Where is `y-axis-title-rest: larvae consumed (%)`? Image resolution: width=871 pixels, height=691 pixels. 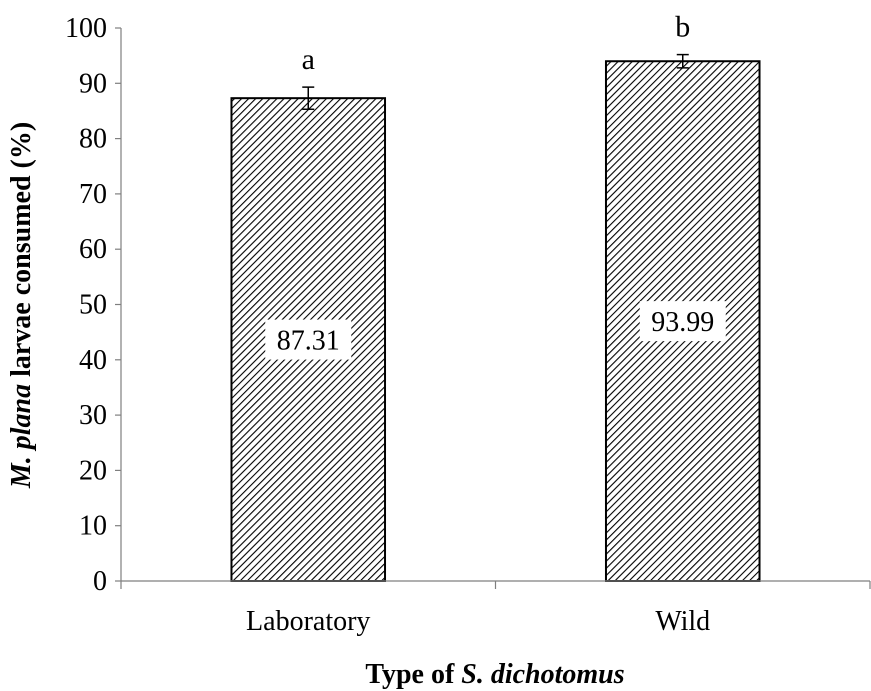
y-axis-title-rest: larvae consumed (%) is located at coordinates (21, 253).